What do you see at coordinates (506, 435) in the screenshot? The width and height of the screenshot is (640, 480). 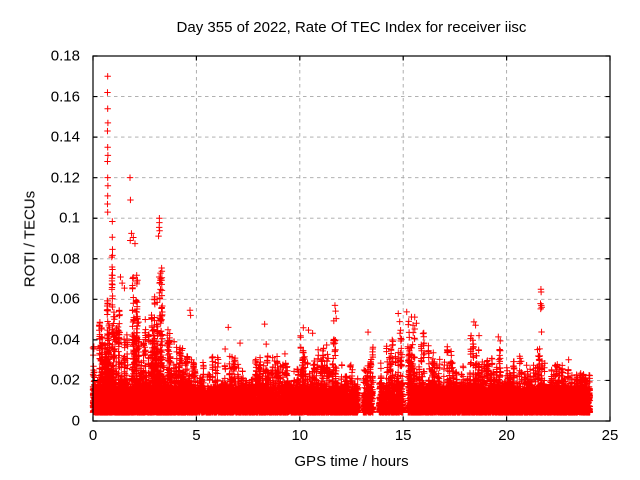 I see `x-tick-label: 20` at bounding box center [506, 435].